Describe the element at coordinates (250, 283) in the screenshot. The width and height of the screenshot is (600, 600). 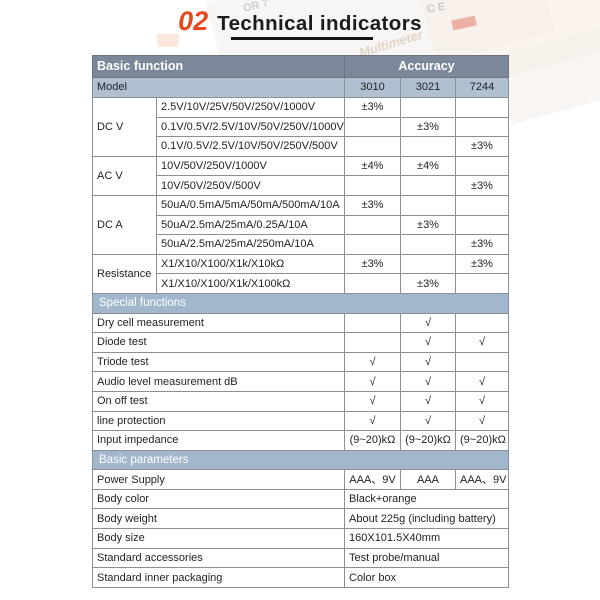
I see `range-cell: X1/X10/X100/X1k/X100kΩ` at that location.